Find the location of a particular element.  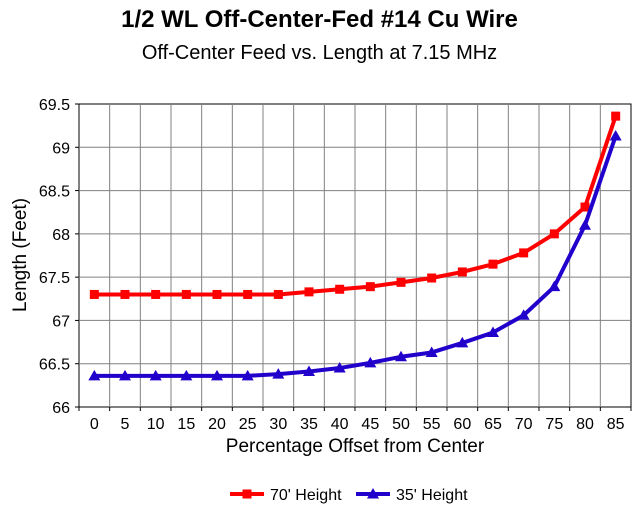

x-tick-label: 80 is located at coordinates (585, 424).